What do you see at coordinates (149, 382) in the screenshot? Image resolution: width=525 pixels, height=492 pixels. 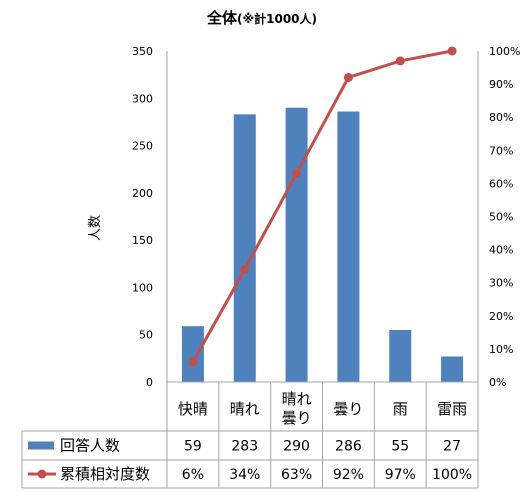 I see `y-tick-label: 0` at bounding box center [149, 382].